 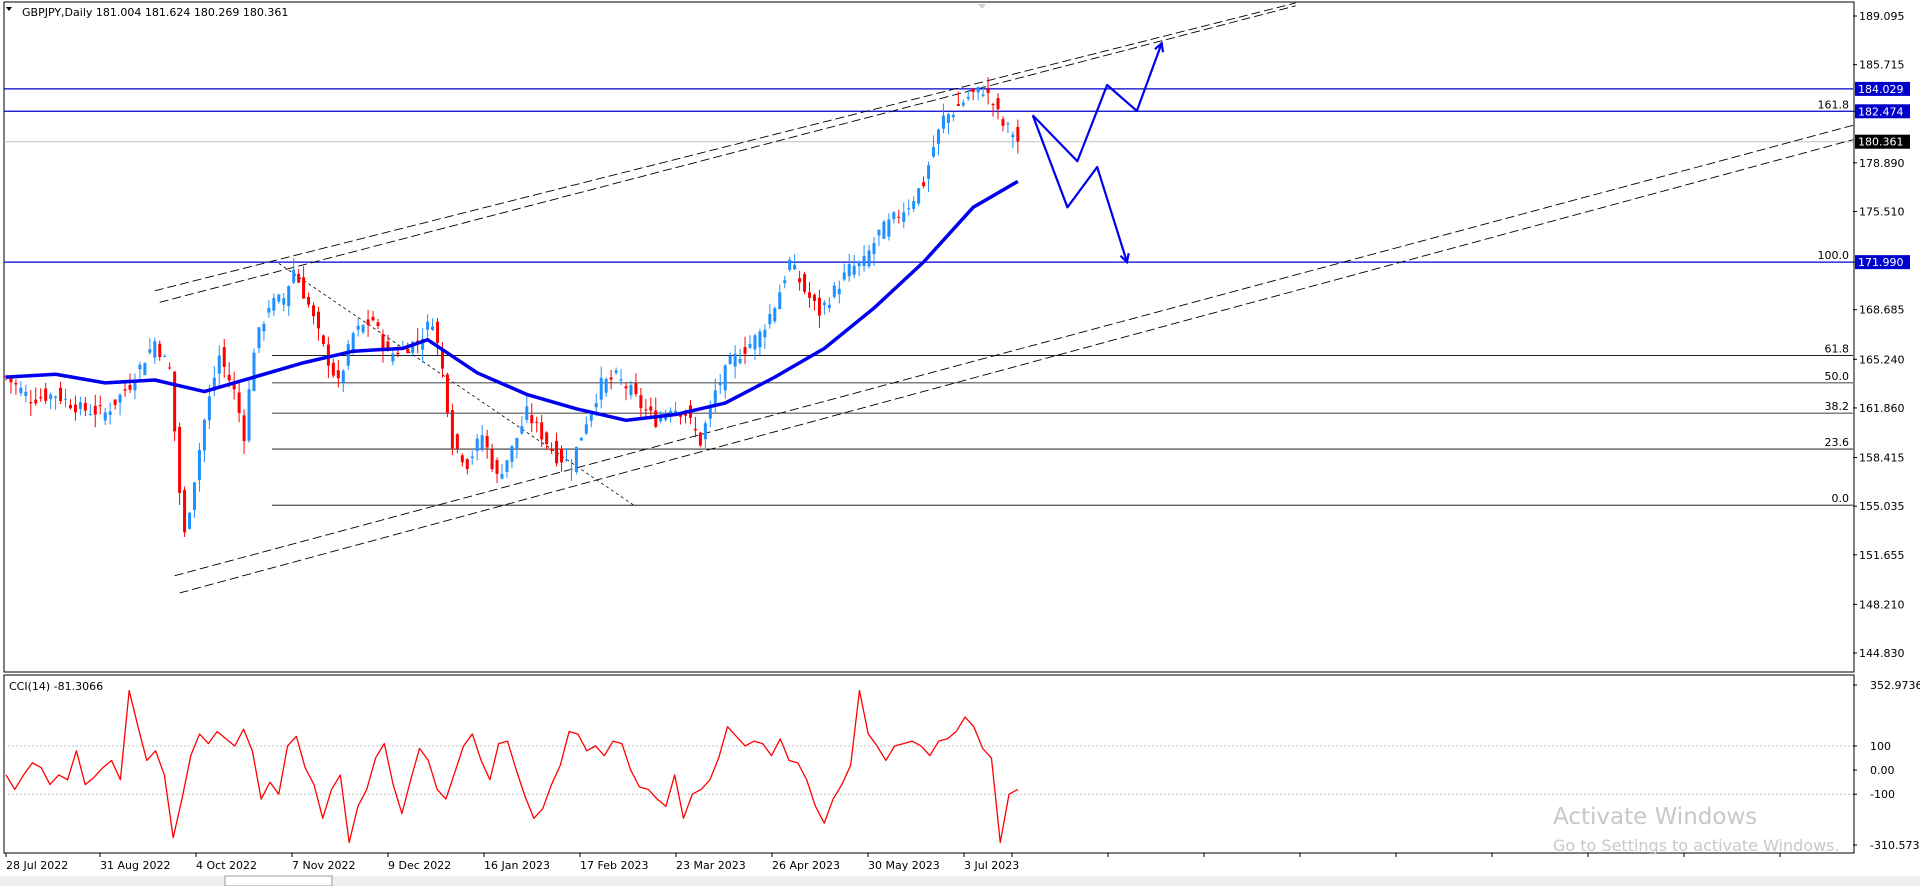 What do you see at coordinates (1097, 102) in the screenshot?
I see `forecast-path` at bounding box center [1097, 102].